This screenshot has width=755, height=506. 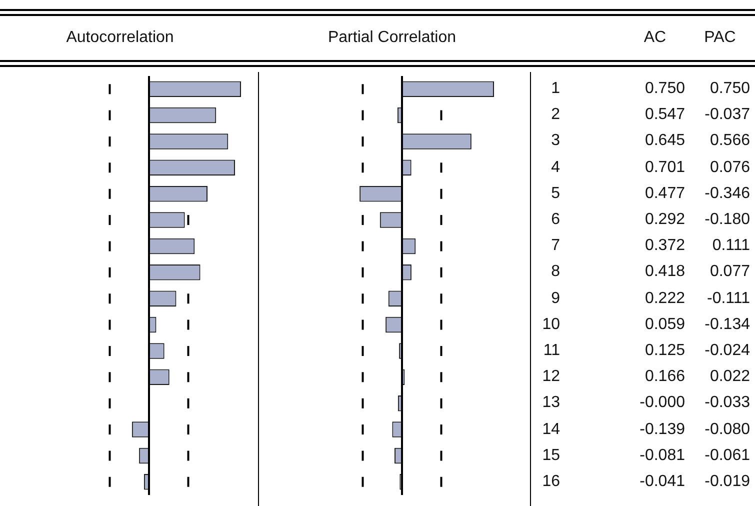 I want to click on category-label: 13, so click(x=551, y=403).